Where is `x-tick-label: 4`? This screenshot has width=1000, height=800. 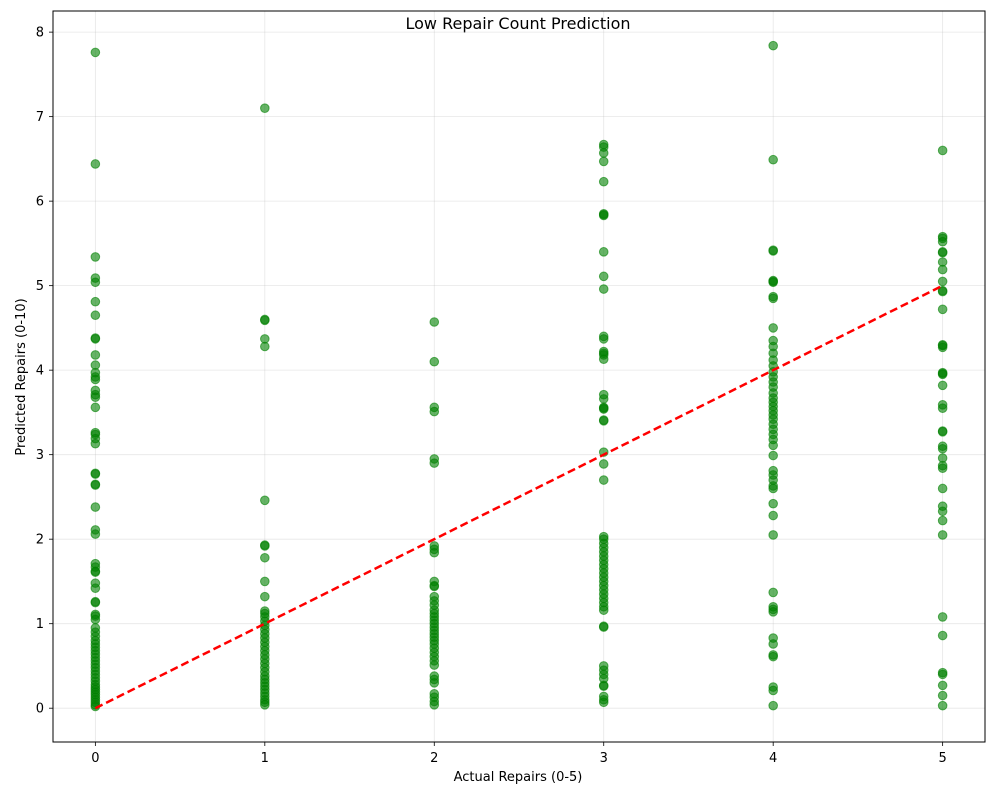
x-tick-label: 4 is located at coordinates (773, 758).